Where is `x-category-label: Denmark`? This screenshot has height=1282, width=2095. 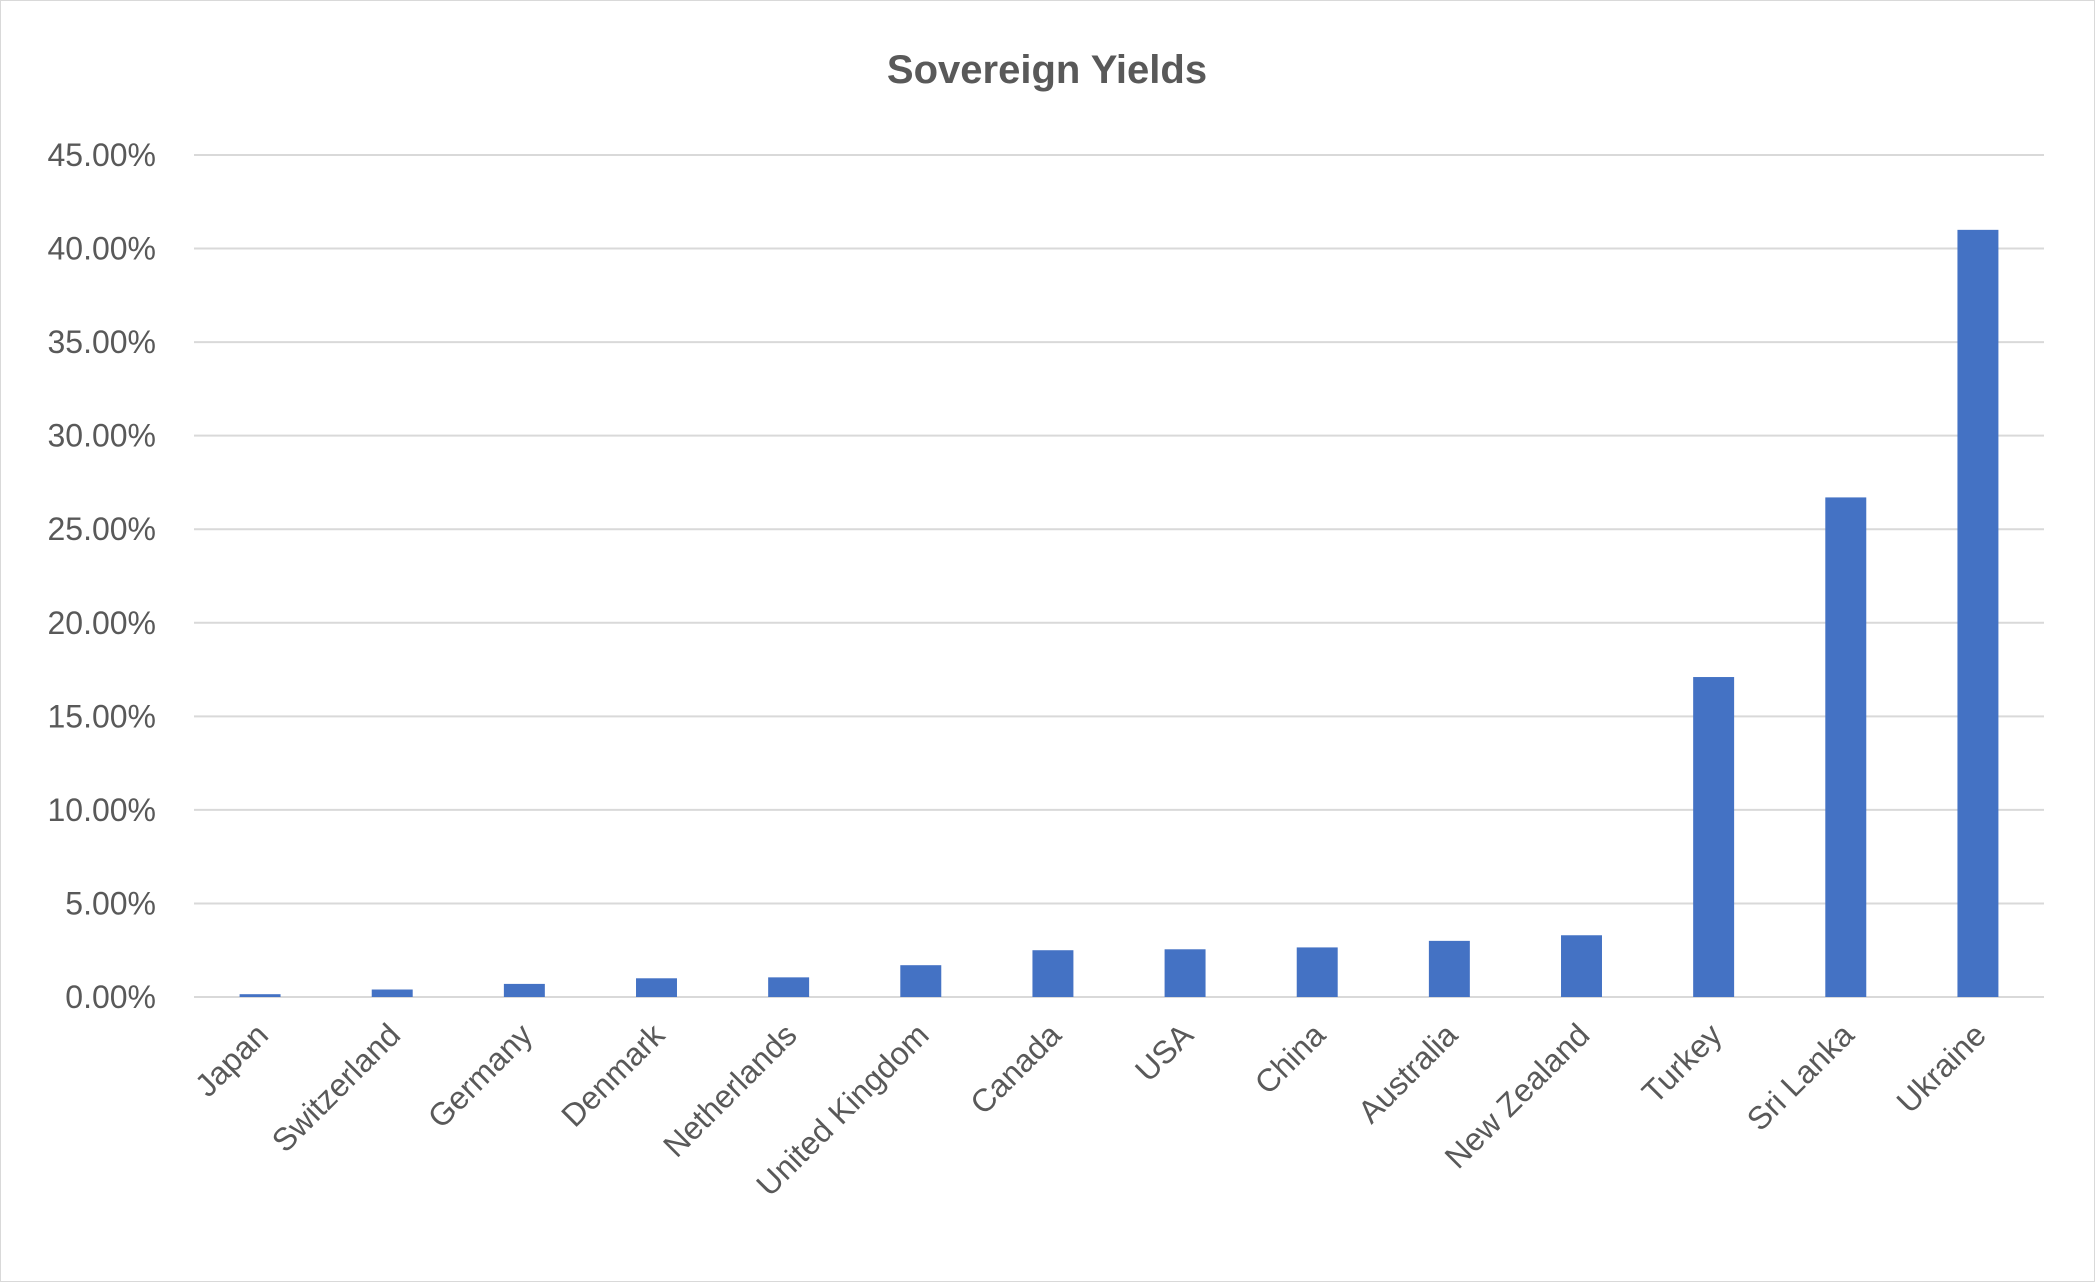 x-category-label: Denmark is located at coordinates (613, 1075).